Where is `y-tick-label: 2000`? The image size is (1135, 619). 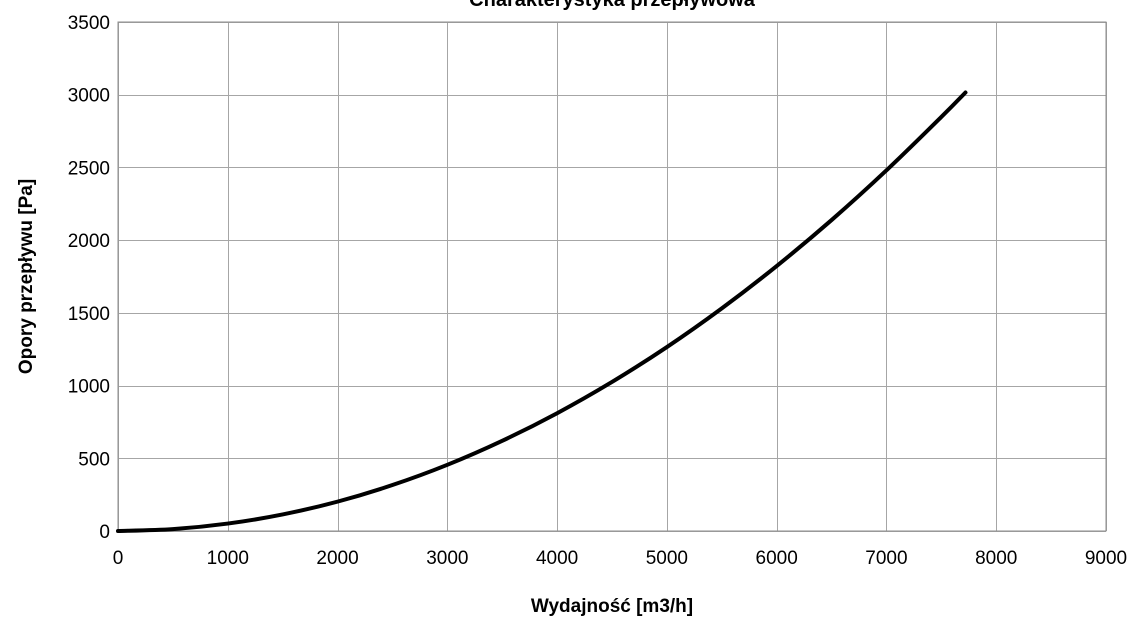
y-tick-label: 2000 is located at coordinates (89, 241).